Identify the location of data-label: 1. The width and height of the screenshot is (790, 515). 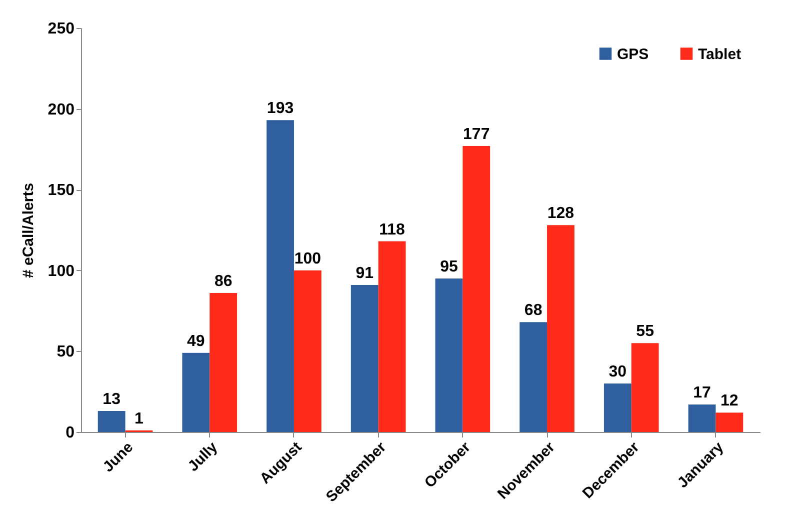
(139, 419).